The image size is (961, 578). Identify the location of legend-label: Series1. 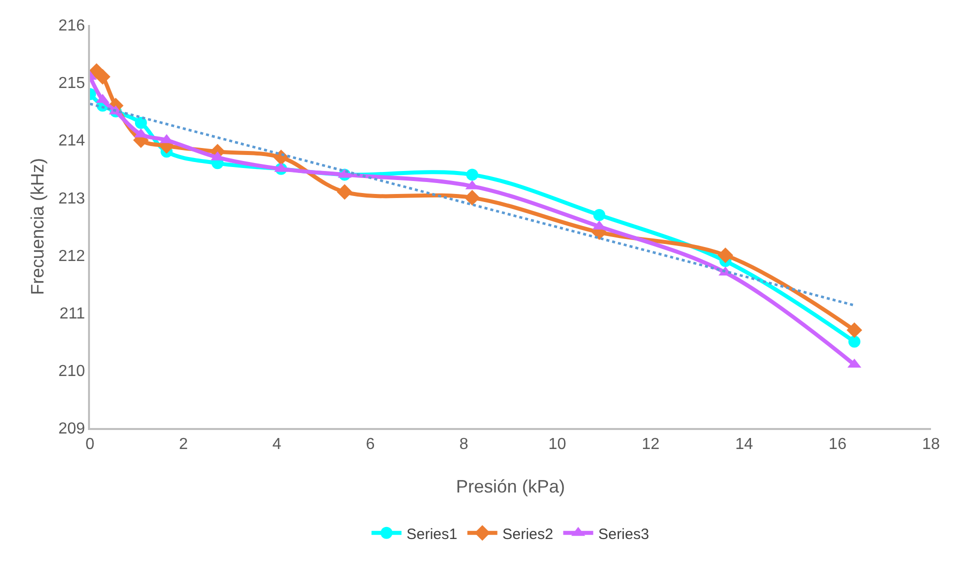
(432, 534).